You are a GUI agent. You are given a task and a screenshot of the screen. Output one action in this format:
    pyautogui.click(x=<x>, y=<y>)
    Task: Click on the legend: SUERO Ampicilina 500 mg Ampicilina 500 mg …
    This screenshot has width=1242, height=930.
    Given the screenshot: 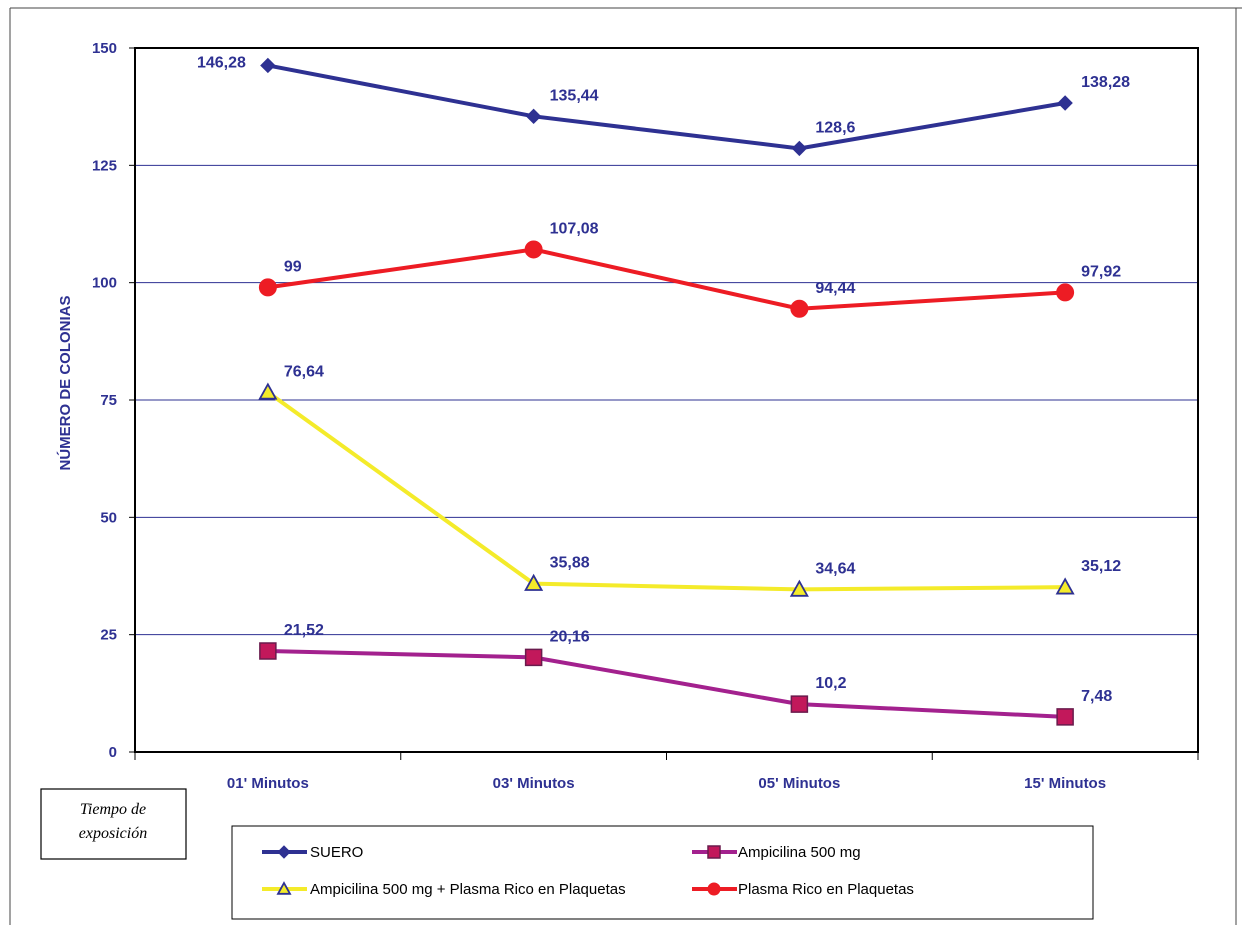 What is the action you would take?
    pyautogui.click(x=588, y=871)
    